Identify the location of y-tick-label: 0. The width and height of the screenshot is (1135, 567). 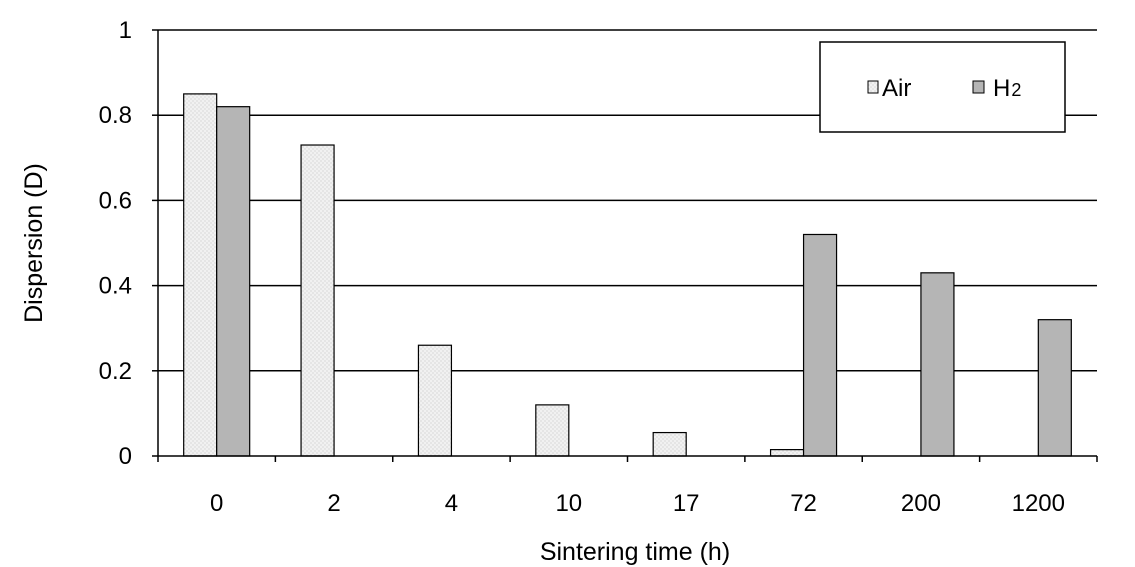
(125, 456).